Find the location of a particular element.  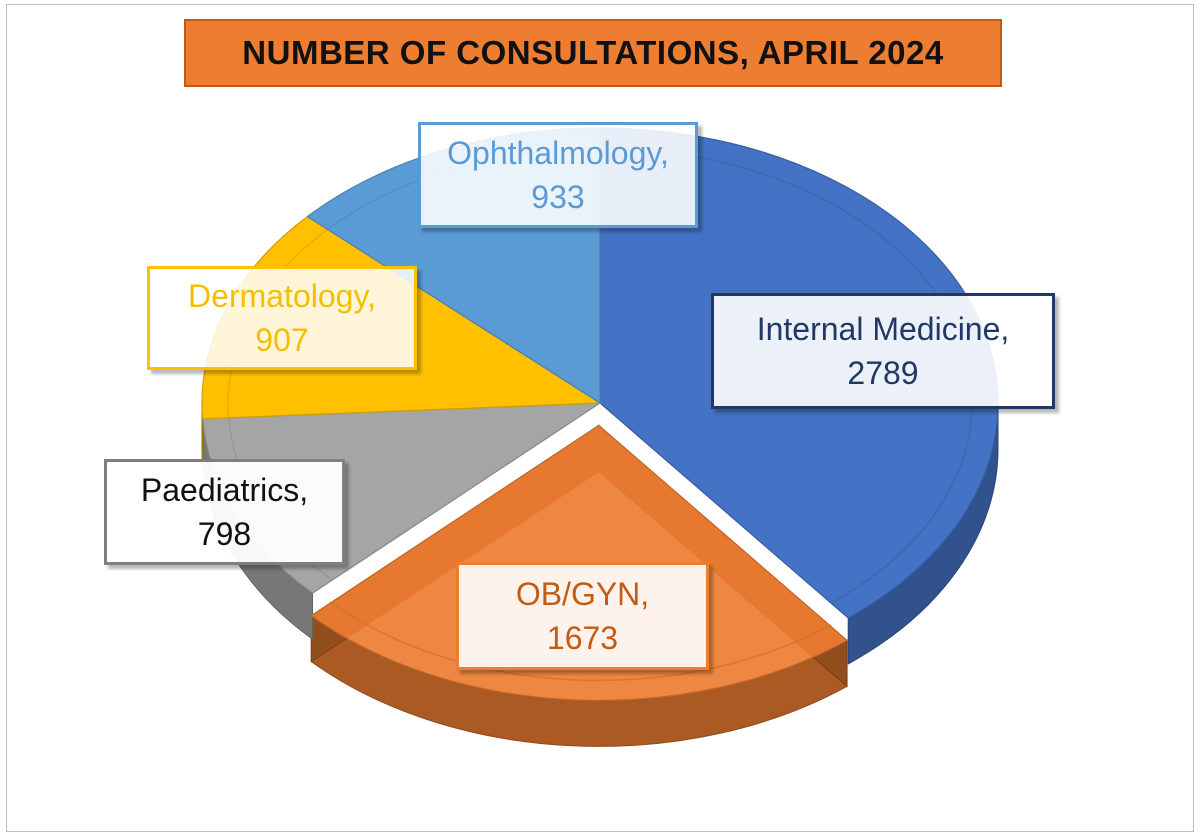

label-paediatrics-name: Paediatrics, is located at coordinates (224, 490).